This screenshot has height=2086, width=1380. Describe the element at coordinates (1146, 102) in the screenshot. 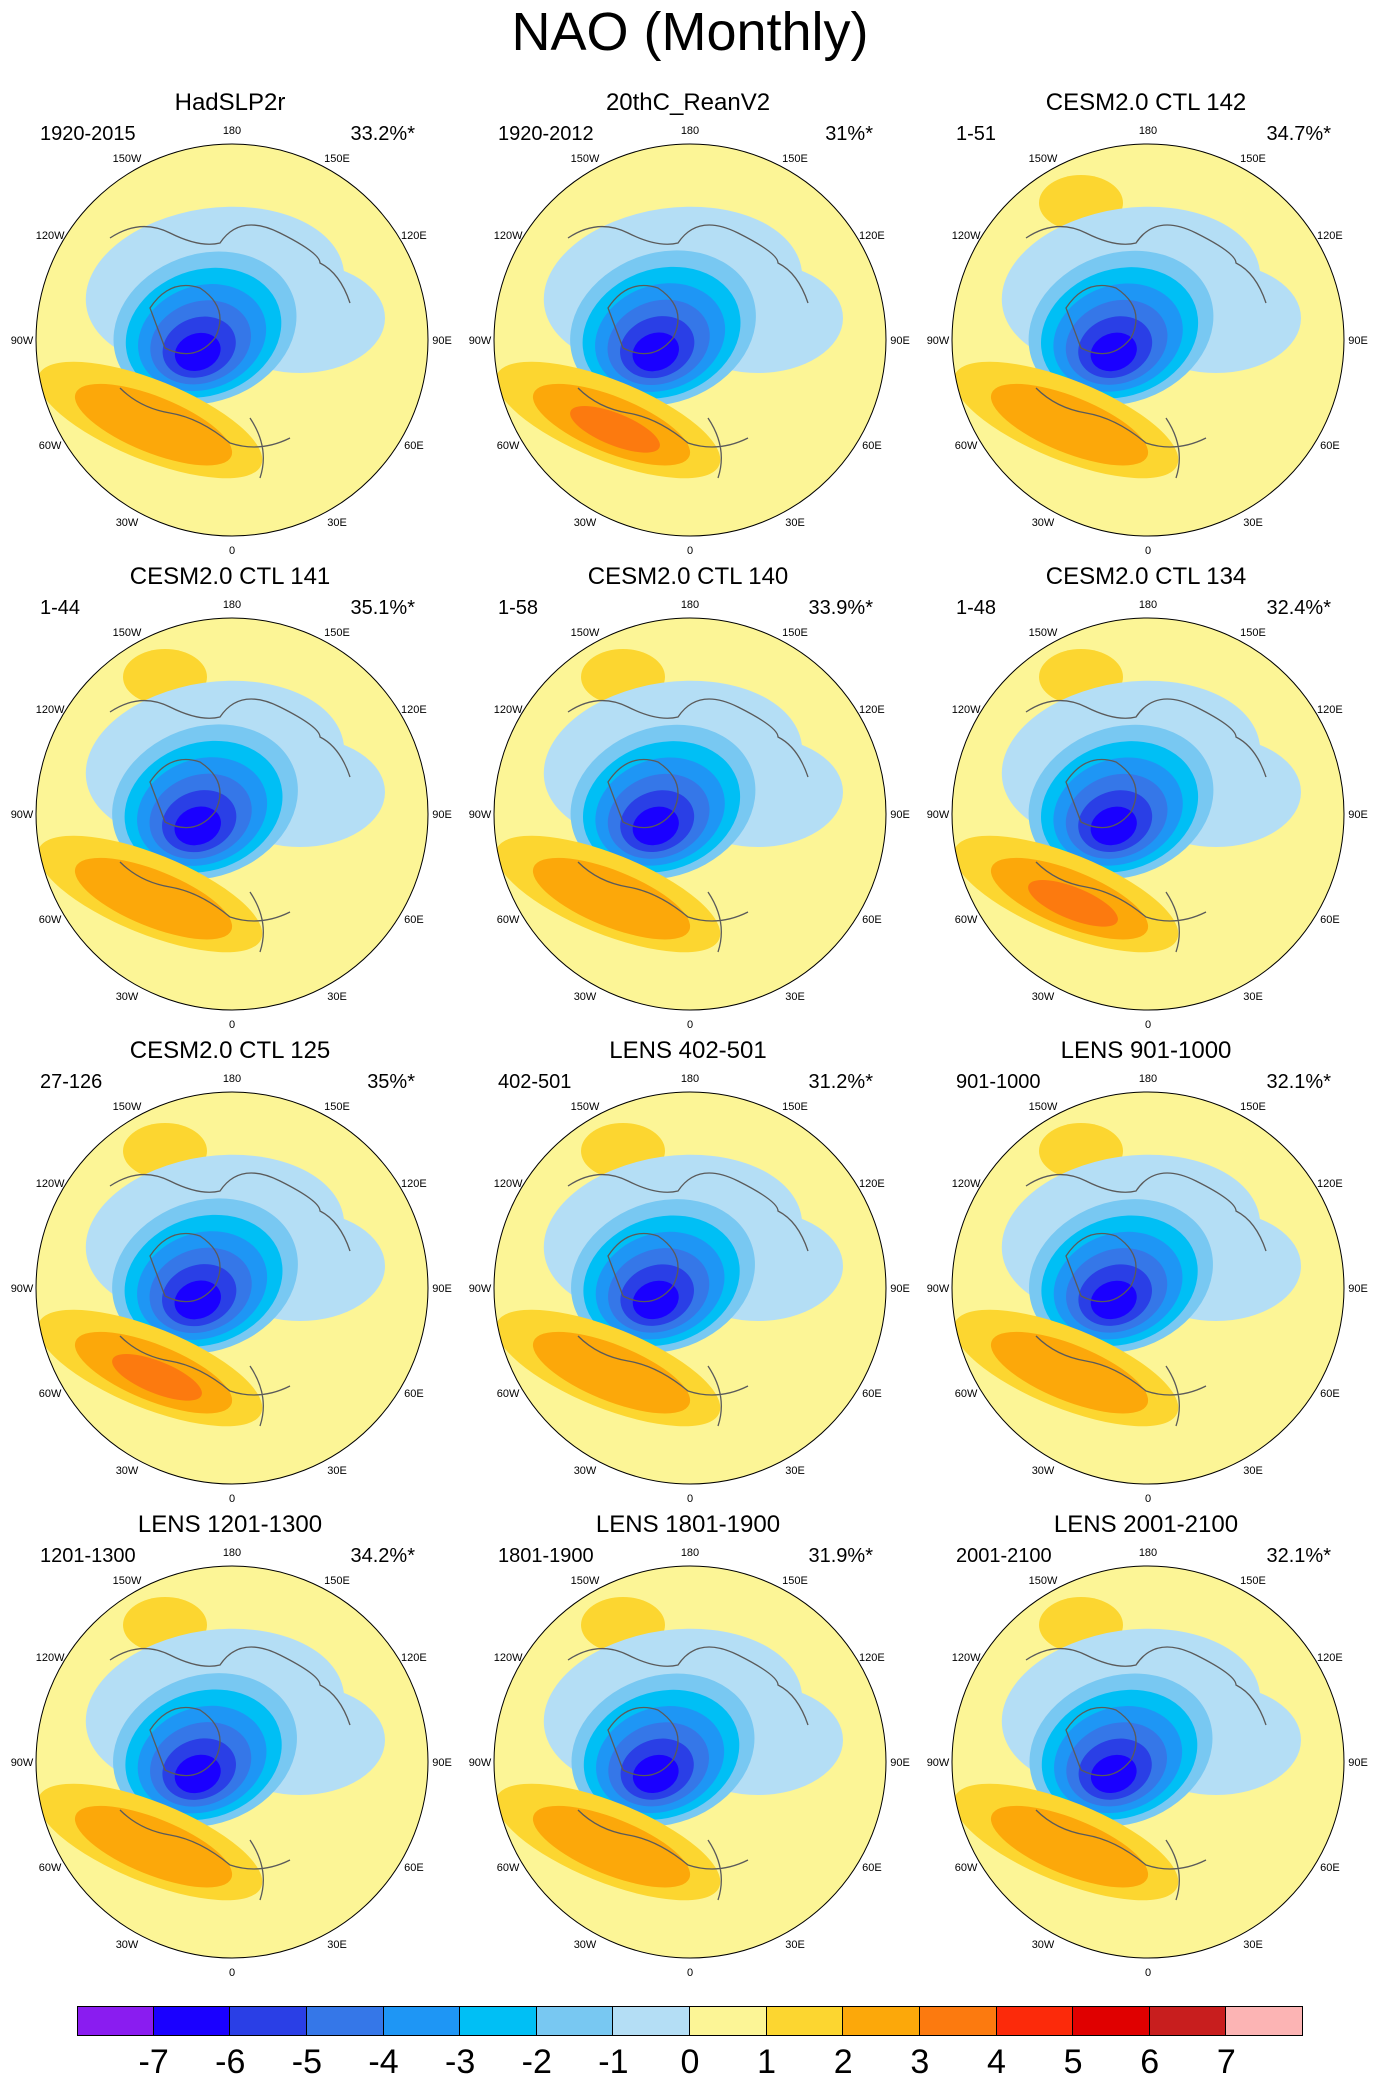

I see `panel-title: CESM2.0 CTL 142` at that location.